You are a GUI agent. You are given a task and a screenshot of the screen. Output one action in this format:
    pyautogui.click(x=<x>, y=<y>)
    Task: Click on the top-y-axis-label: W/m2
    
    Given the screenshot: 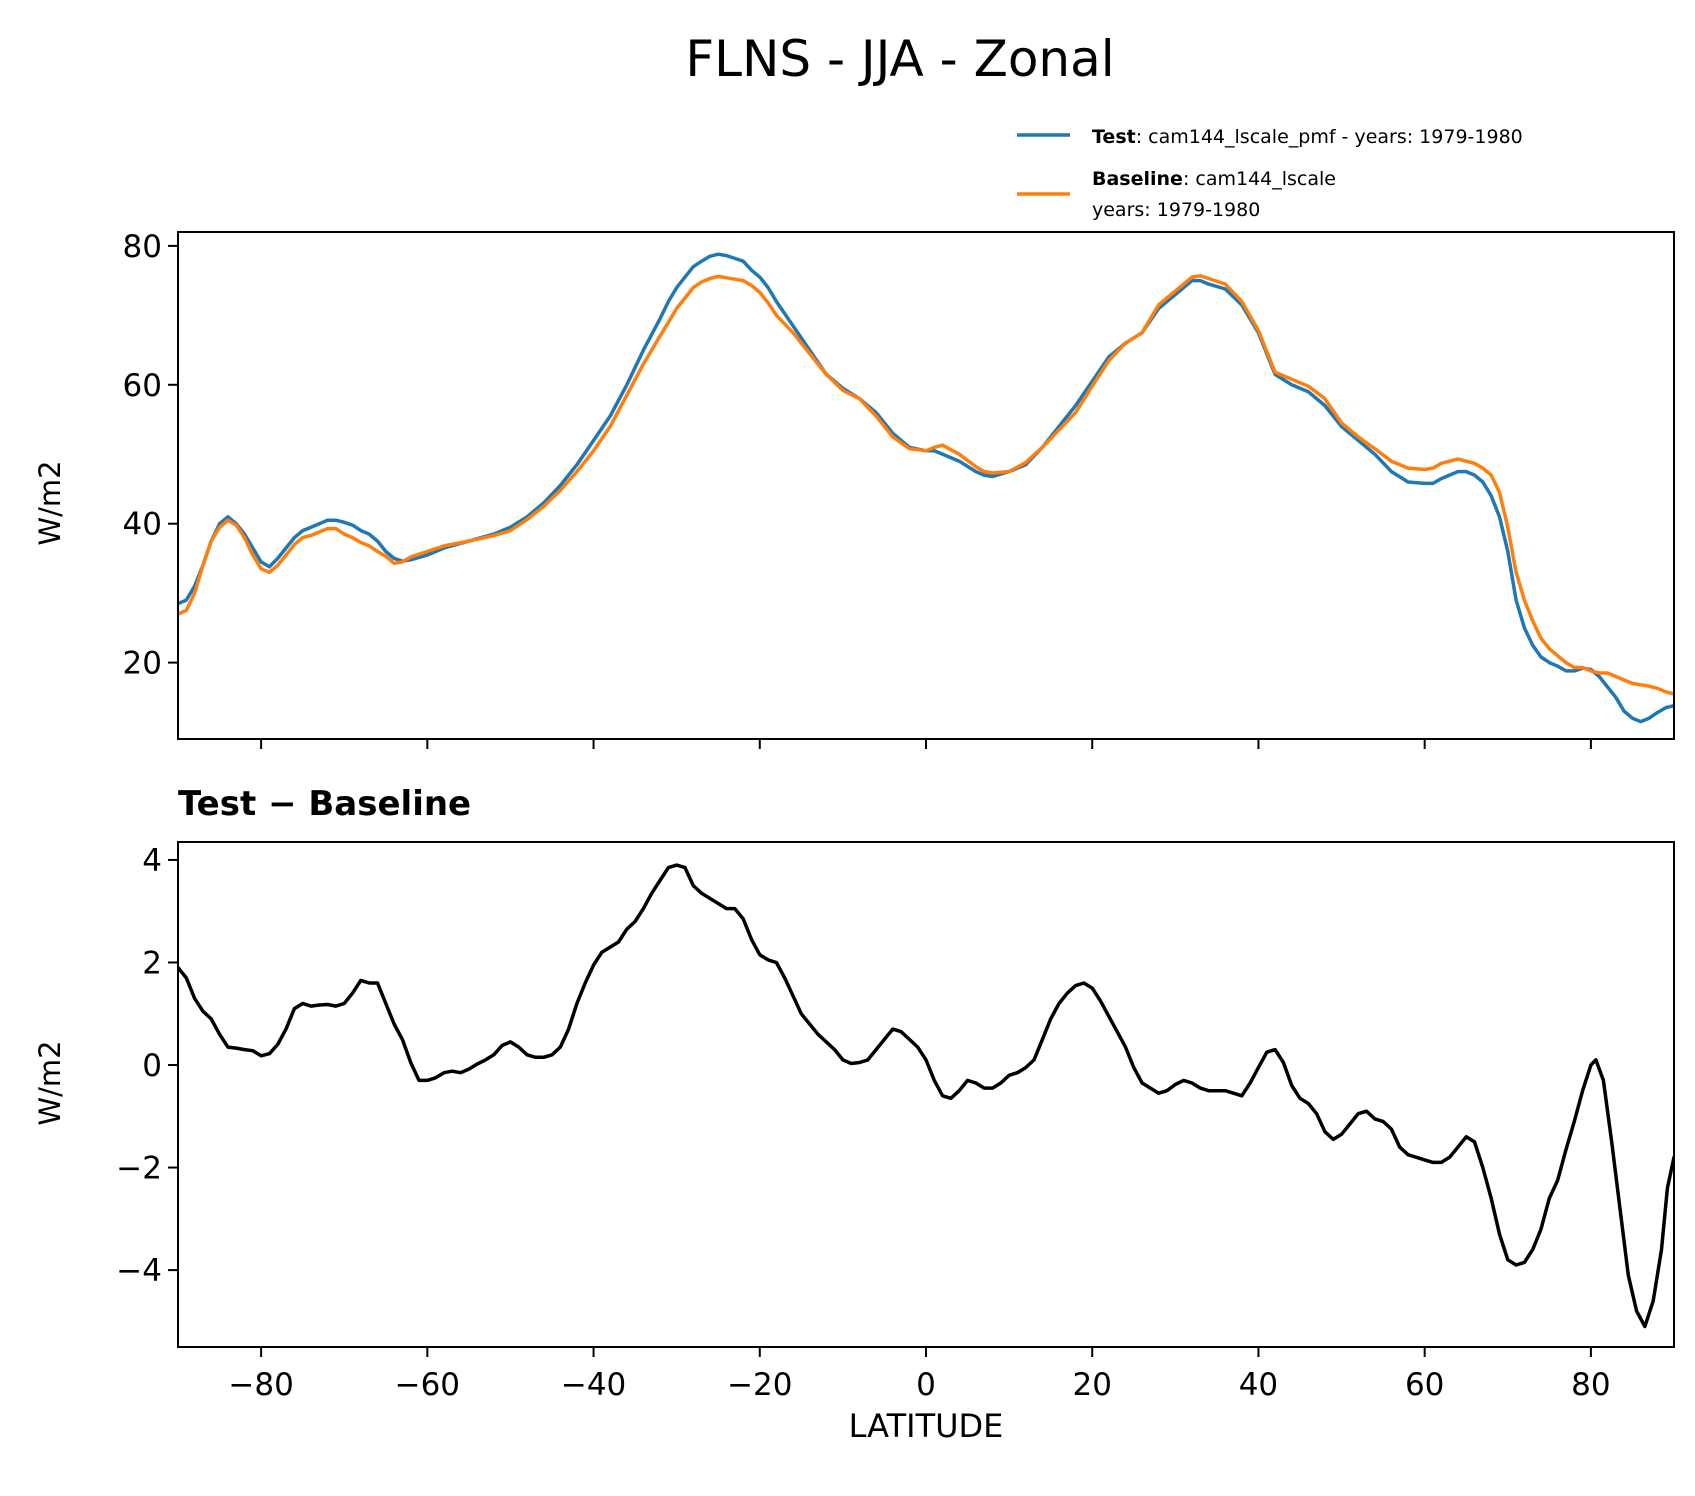 What is the action you would take?
    pyautogui.click(x=50, y=502)
    